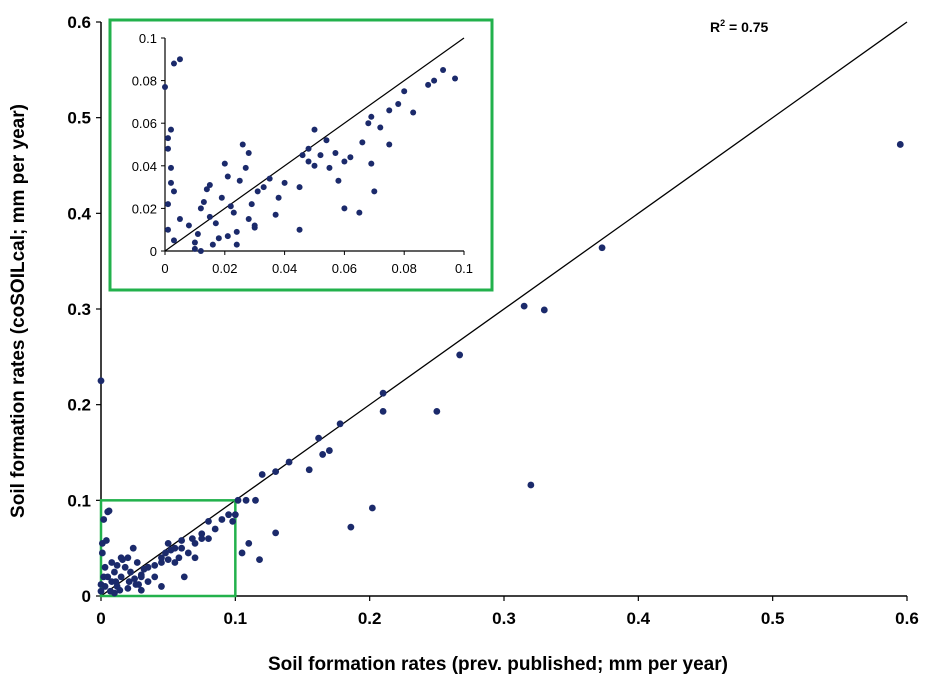 This screenshot has height=676, width=934. What do you see at coordinates (370, 618) in the screenshot?
I see `main-x-tick-label: 0.2` at bounding box center [370, 618].